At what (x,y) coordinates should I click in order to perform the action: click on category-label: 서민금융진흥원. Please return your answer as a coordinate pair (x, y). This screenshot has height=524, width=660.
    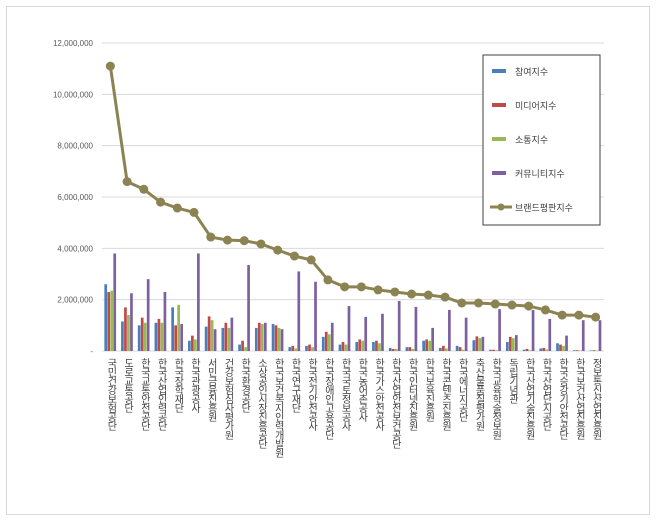
    Looking at the image, I should click on (211, 390).